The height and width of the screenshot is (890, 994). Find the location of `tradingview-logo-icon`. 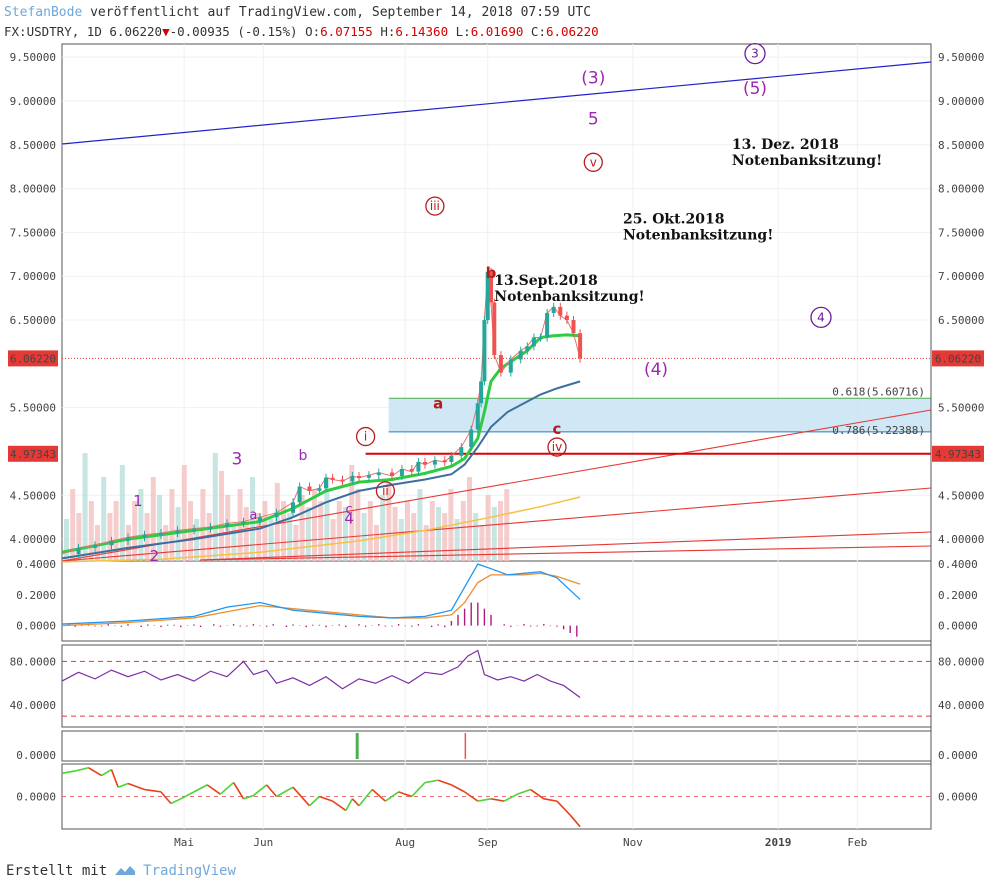

tradingview-logo-icon is located at coordinates (125, 871).